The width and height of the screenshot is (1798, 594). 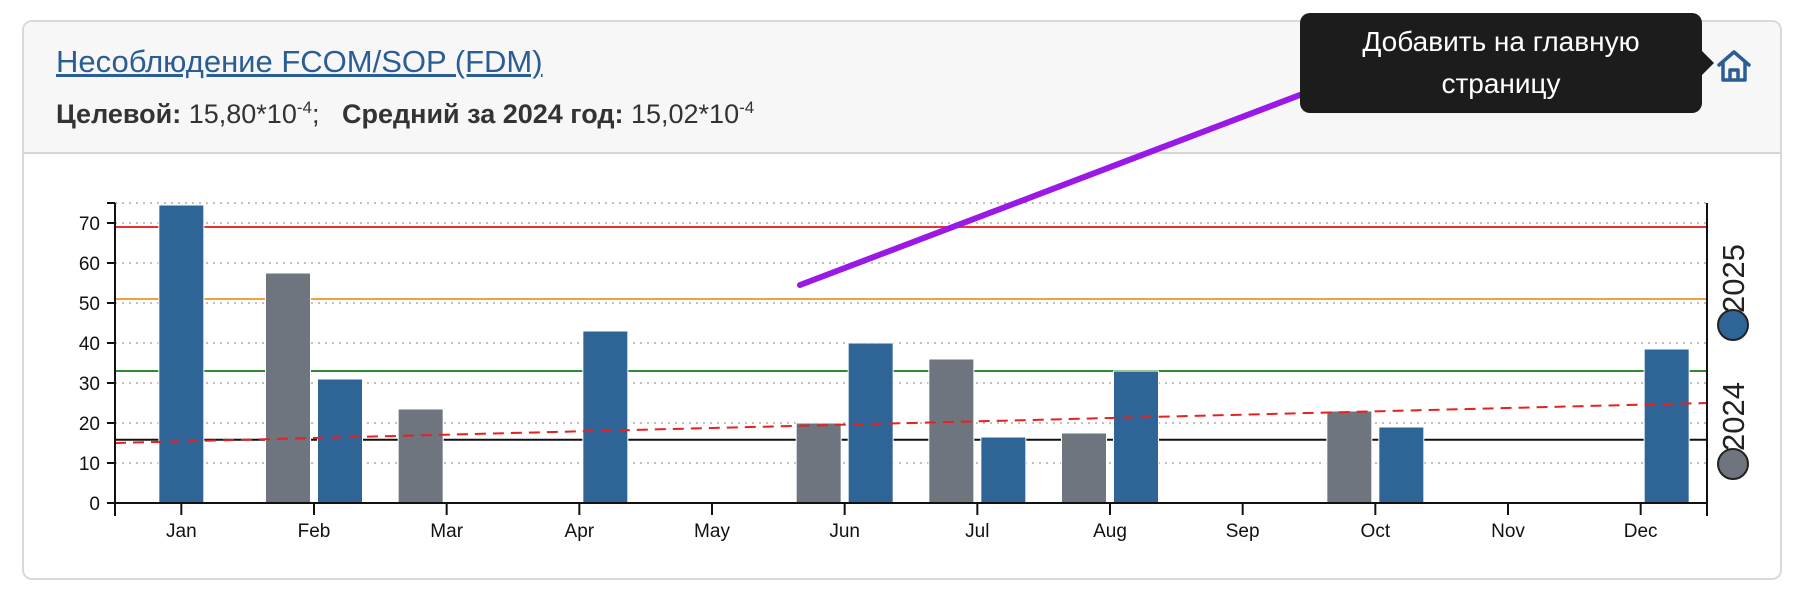 What do you see at coordinates (1110, 531) in the screenshot?
I see `x-tick-label-aug: Aug` at bounding box center [1110, 531].